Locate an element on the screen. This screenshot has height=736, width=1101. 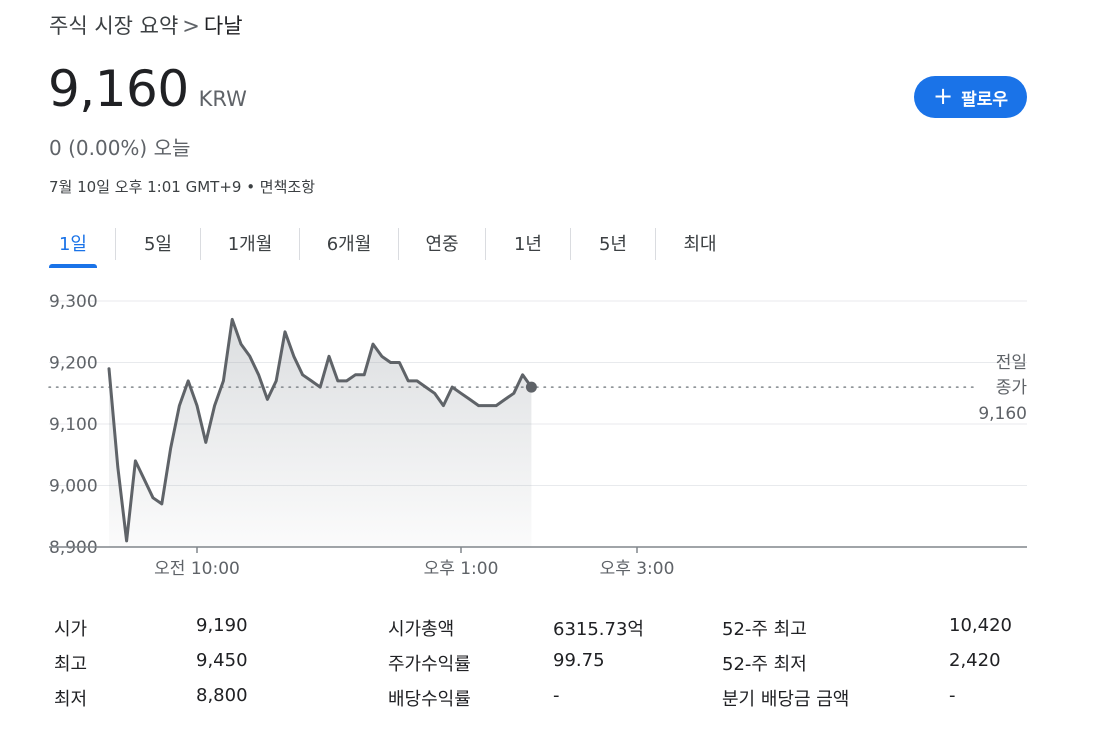
follow-button-label: 팔로우 is located at coordinates (985, 99).